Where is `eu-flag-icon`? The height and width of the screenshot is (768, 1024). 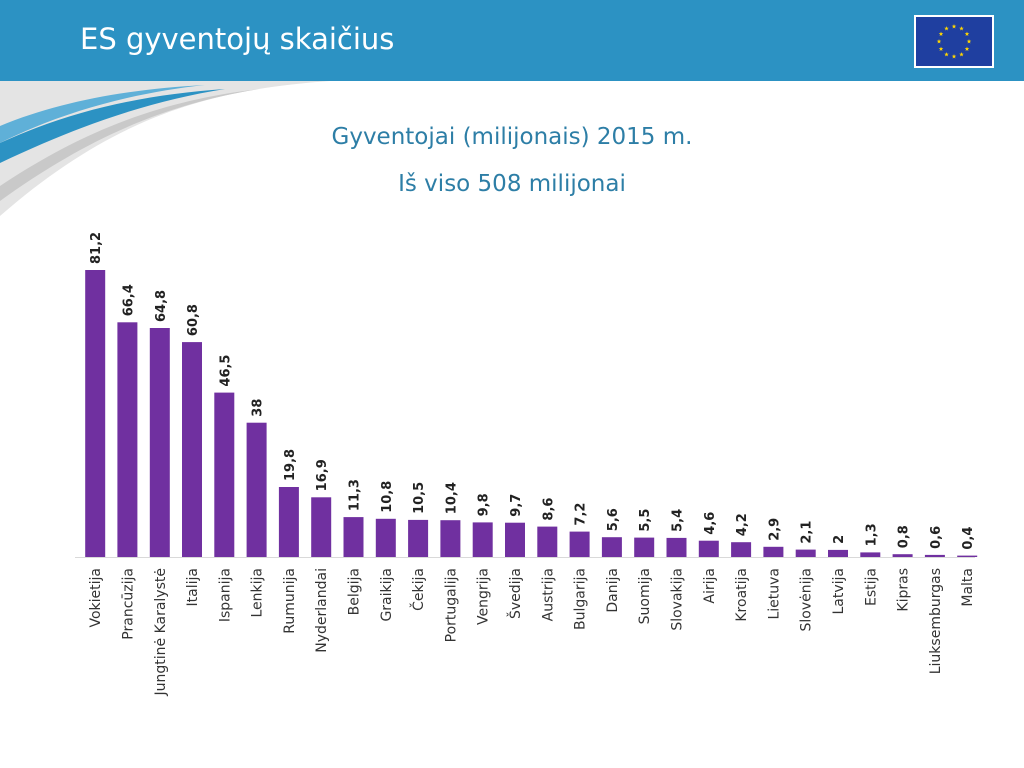 eu-flag-icon is located at coordinates (954, 41).